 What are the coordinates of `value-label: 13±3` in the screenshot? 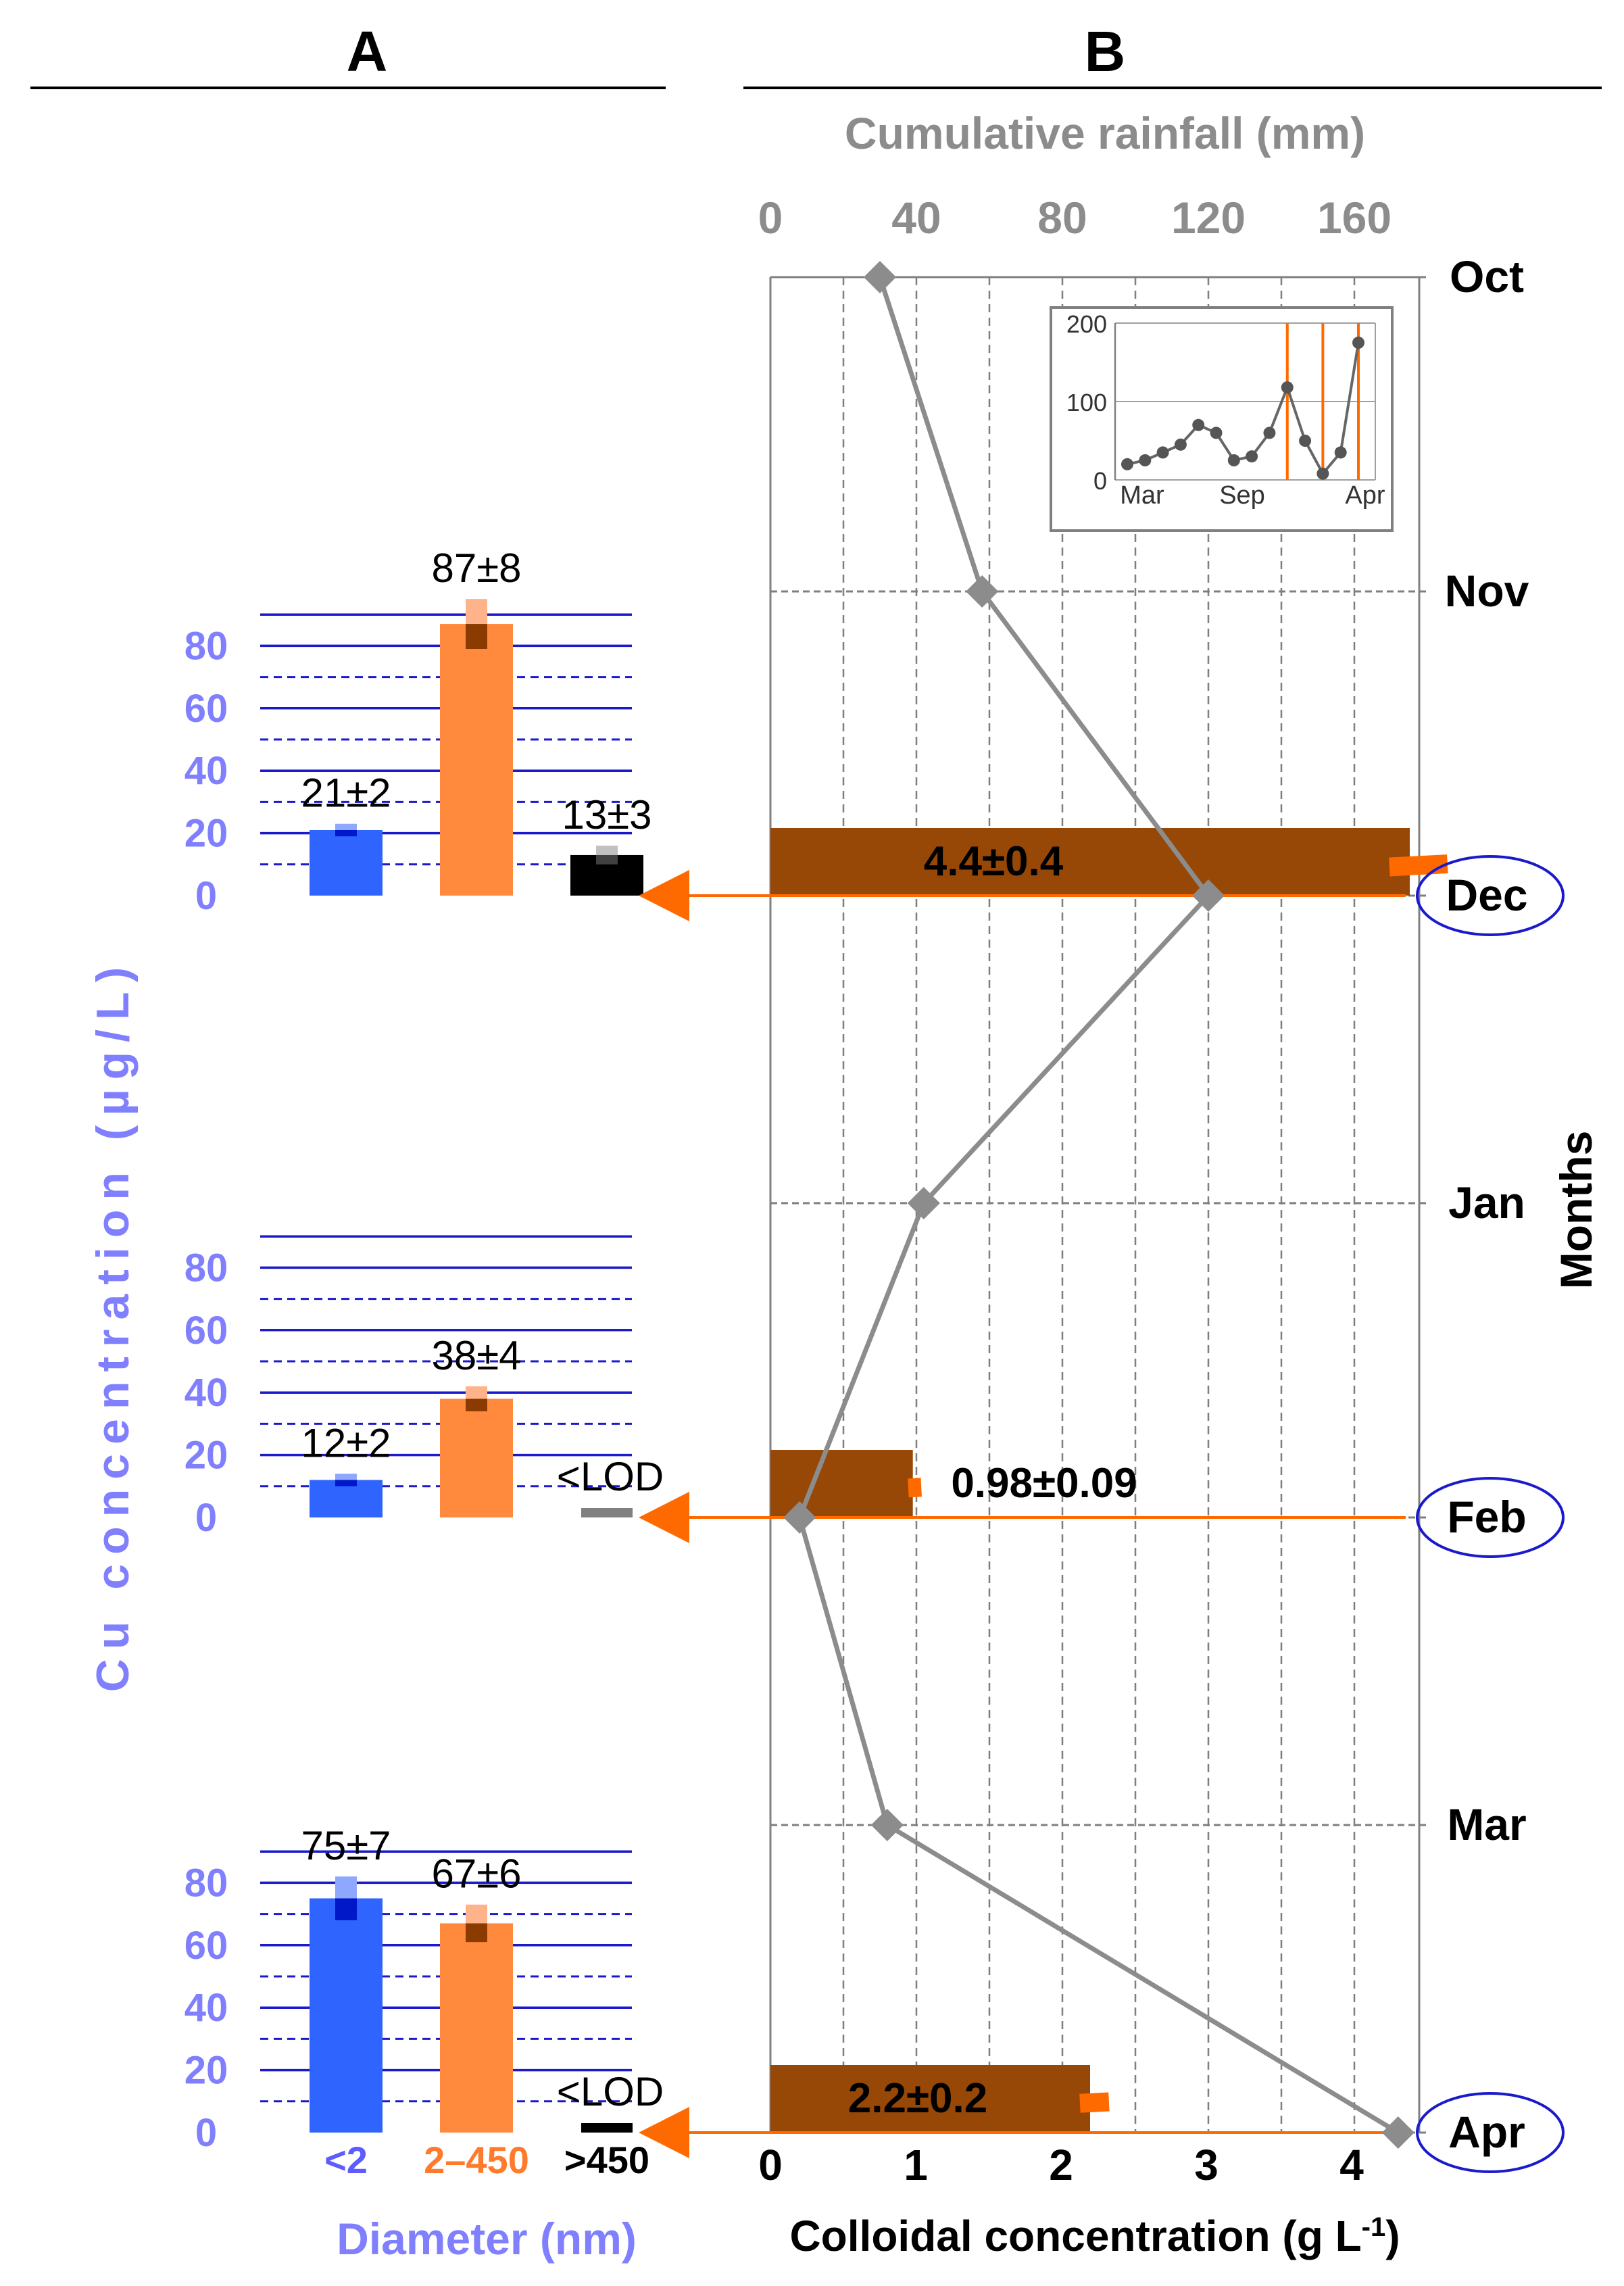 It's located at (606, 814).